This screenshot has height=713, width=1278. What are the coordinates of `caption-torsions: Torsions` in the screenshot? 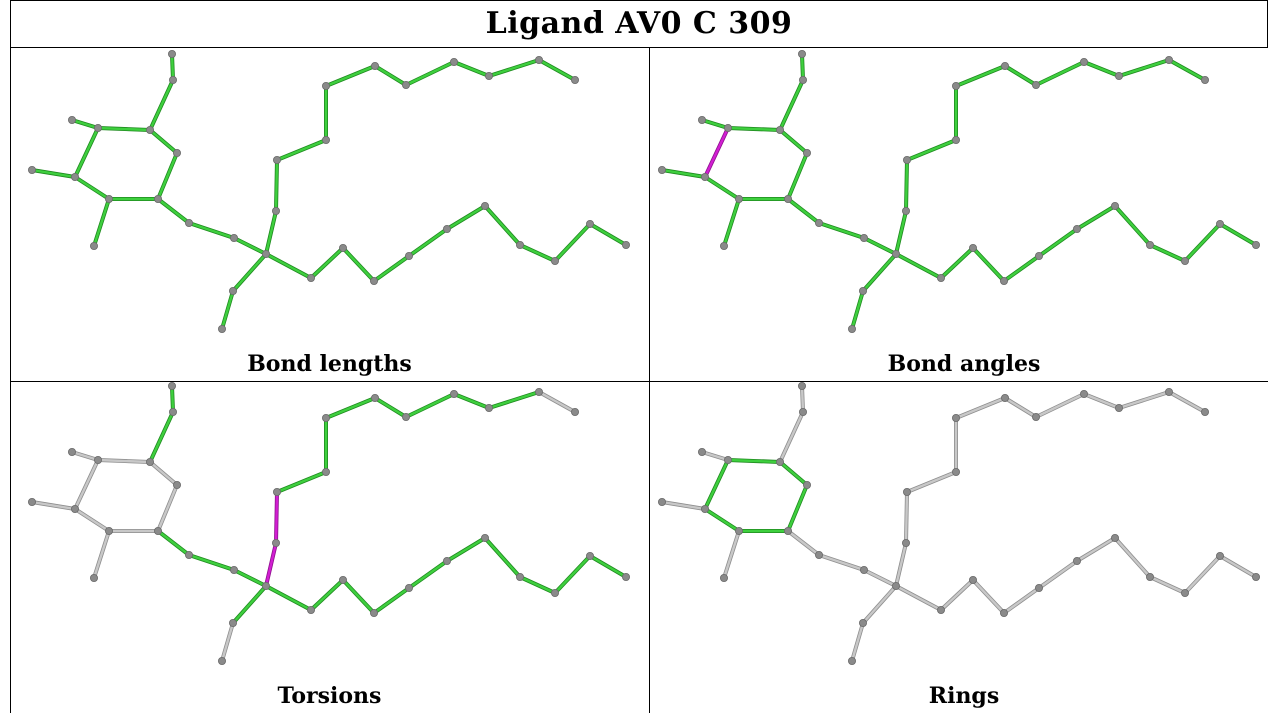 It's located at (329, 696).